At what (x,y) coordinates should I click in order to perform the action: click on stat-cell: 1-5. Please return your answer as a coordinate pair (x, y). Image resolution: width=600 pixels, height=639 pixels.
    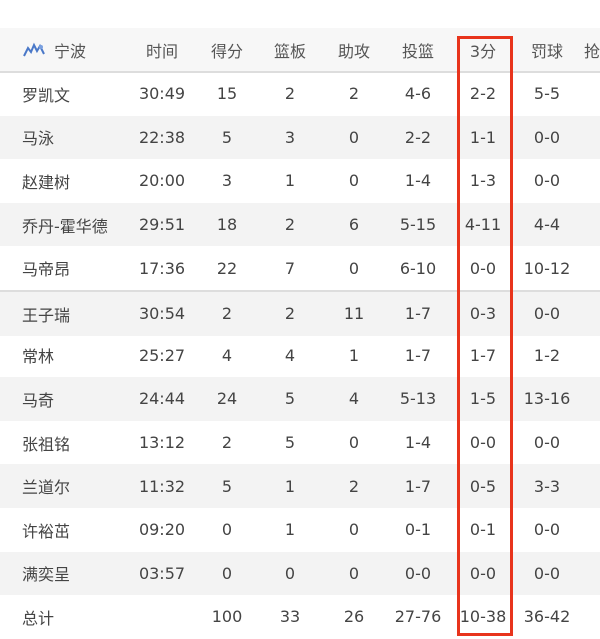
    Looking at the image, I should click on (483, 399).